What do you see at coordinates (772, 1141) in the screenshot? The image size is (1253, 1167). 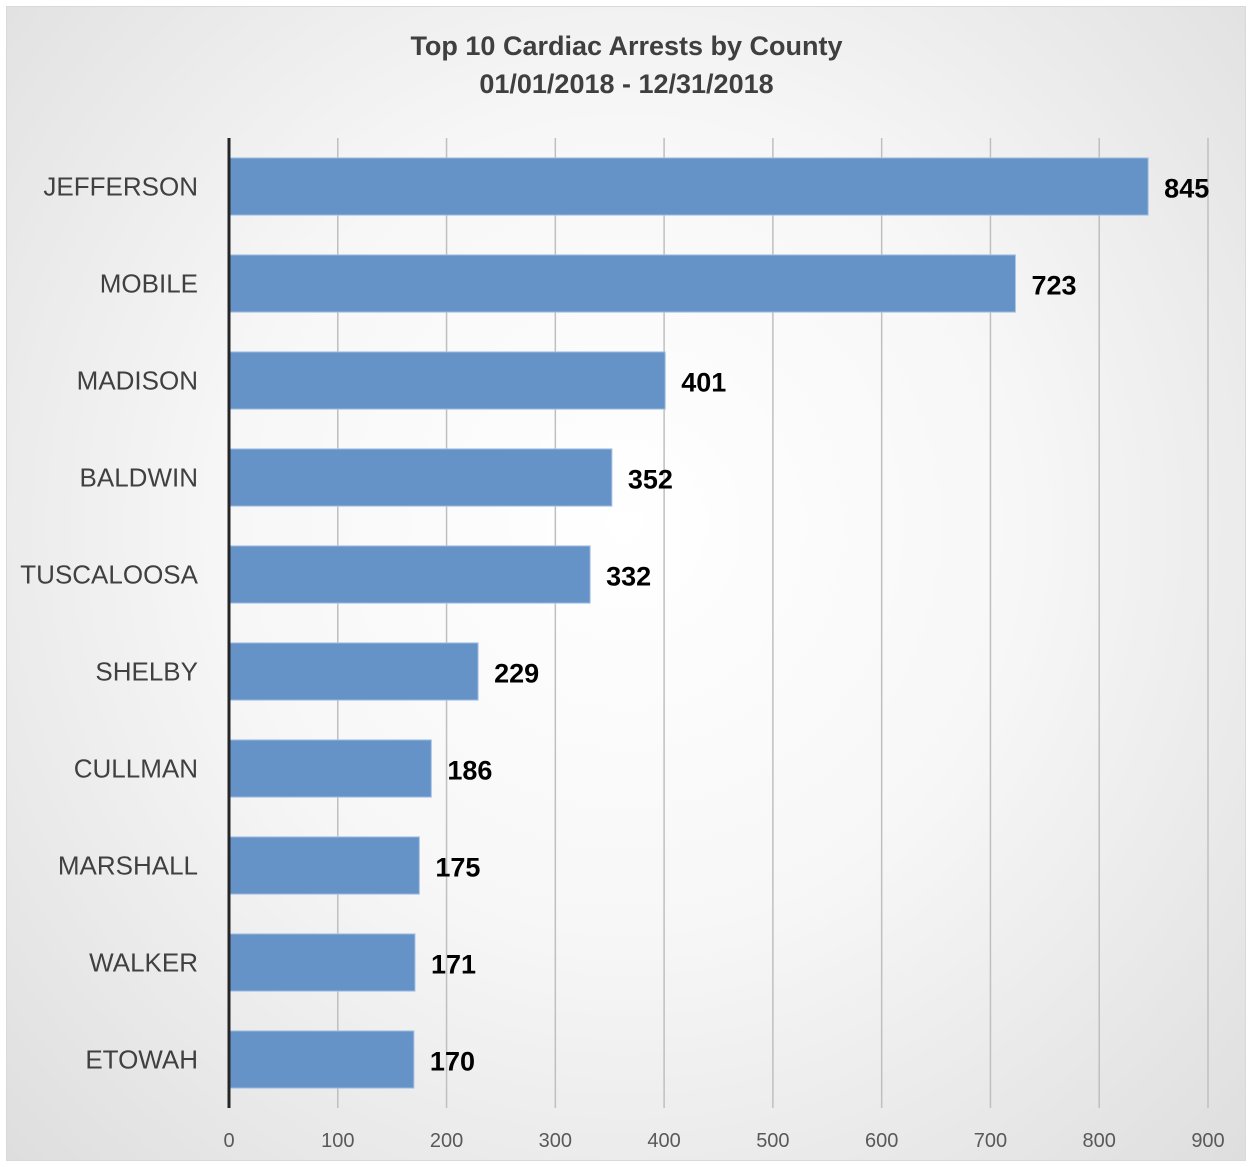 I see `x-tick-label: 500` at bounding box center [772, 1141].